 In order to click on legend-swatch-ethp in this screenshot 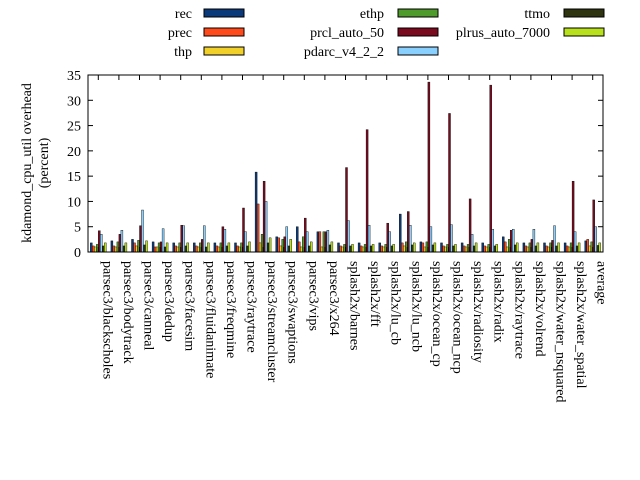, I will do `click(418, 13)`.